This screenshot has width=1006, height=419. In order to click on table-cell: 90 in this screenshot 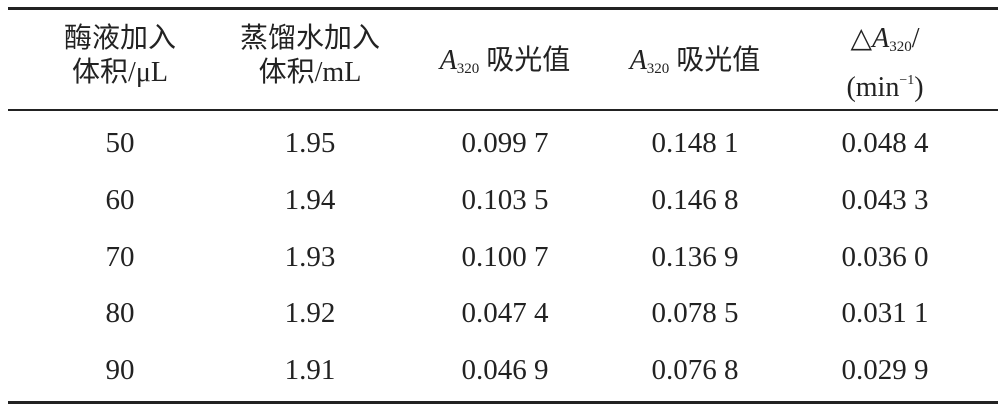, I will do `click(120, 370)`.